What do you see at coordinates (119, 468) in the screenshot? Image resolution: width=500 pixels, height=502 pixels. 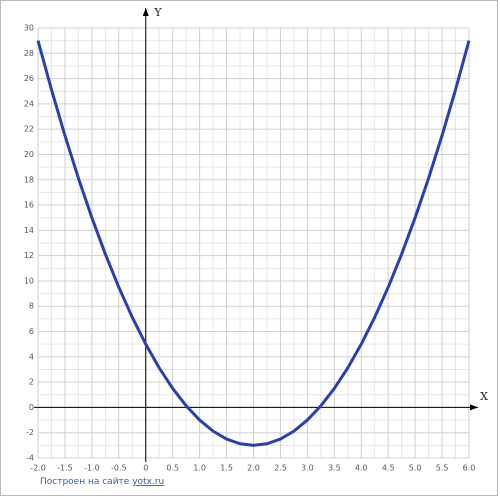 I see `x-tick-label: -0.5` at bounding box center [119, 468].